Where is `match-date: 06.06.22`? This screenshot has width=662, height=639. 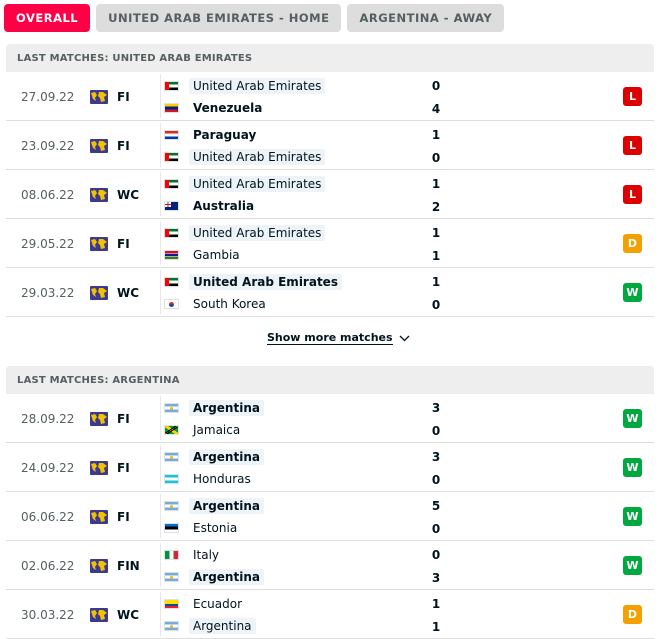
match-date: 06.06.22 is located at coordinates (48, 516).